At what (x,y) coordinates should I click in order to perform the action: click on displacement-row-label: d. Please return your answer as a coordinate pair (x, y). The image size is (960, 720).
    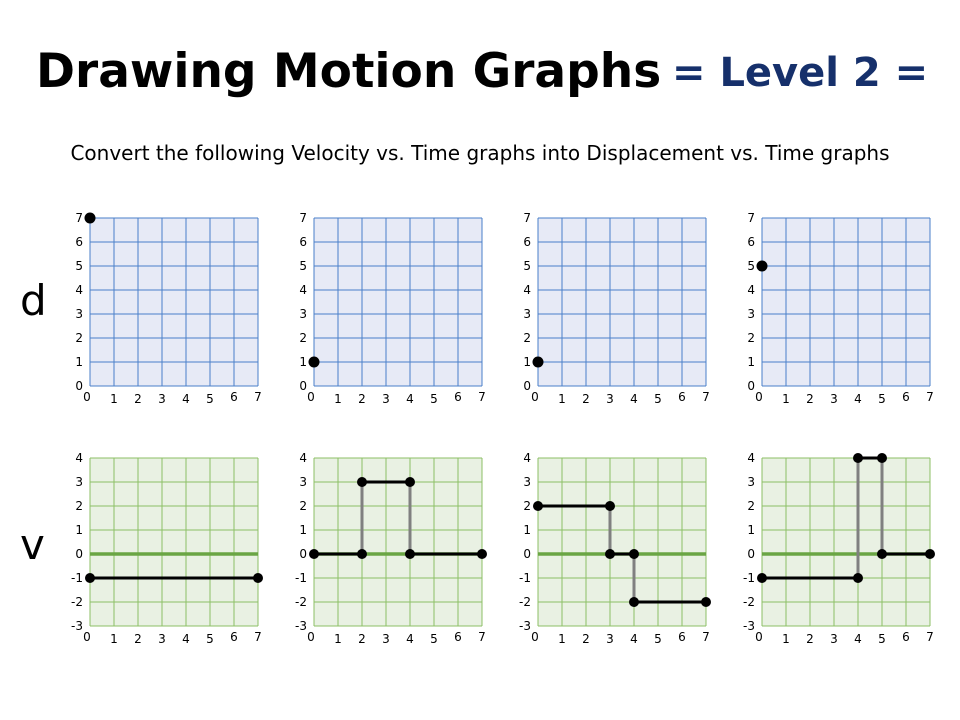
    Looking at the image, I should click on (33, 300).